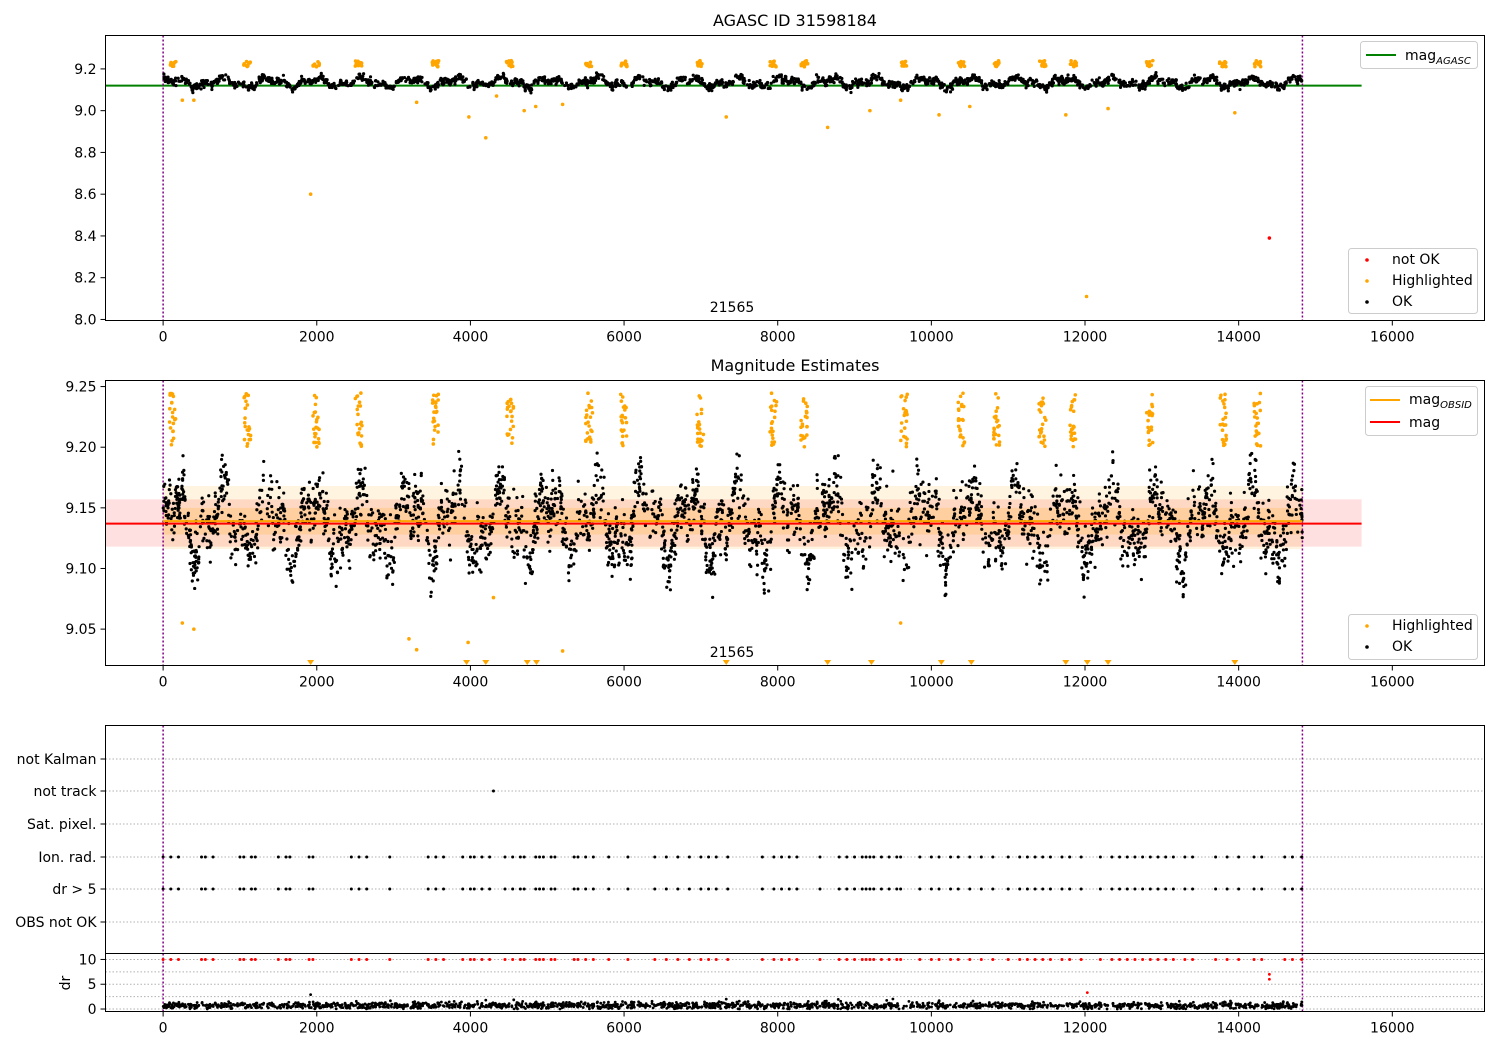 This screenshot has width=1500, height=1050. I want to click on panel1-legend-bottom: not OK Highlighted OK, so click(1413, 281).